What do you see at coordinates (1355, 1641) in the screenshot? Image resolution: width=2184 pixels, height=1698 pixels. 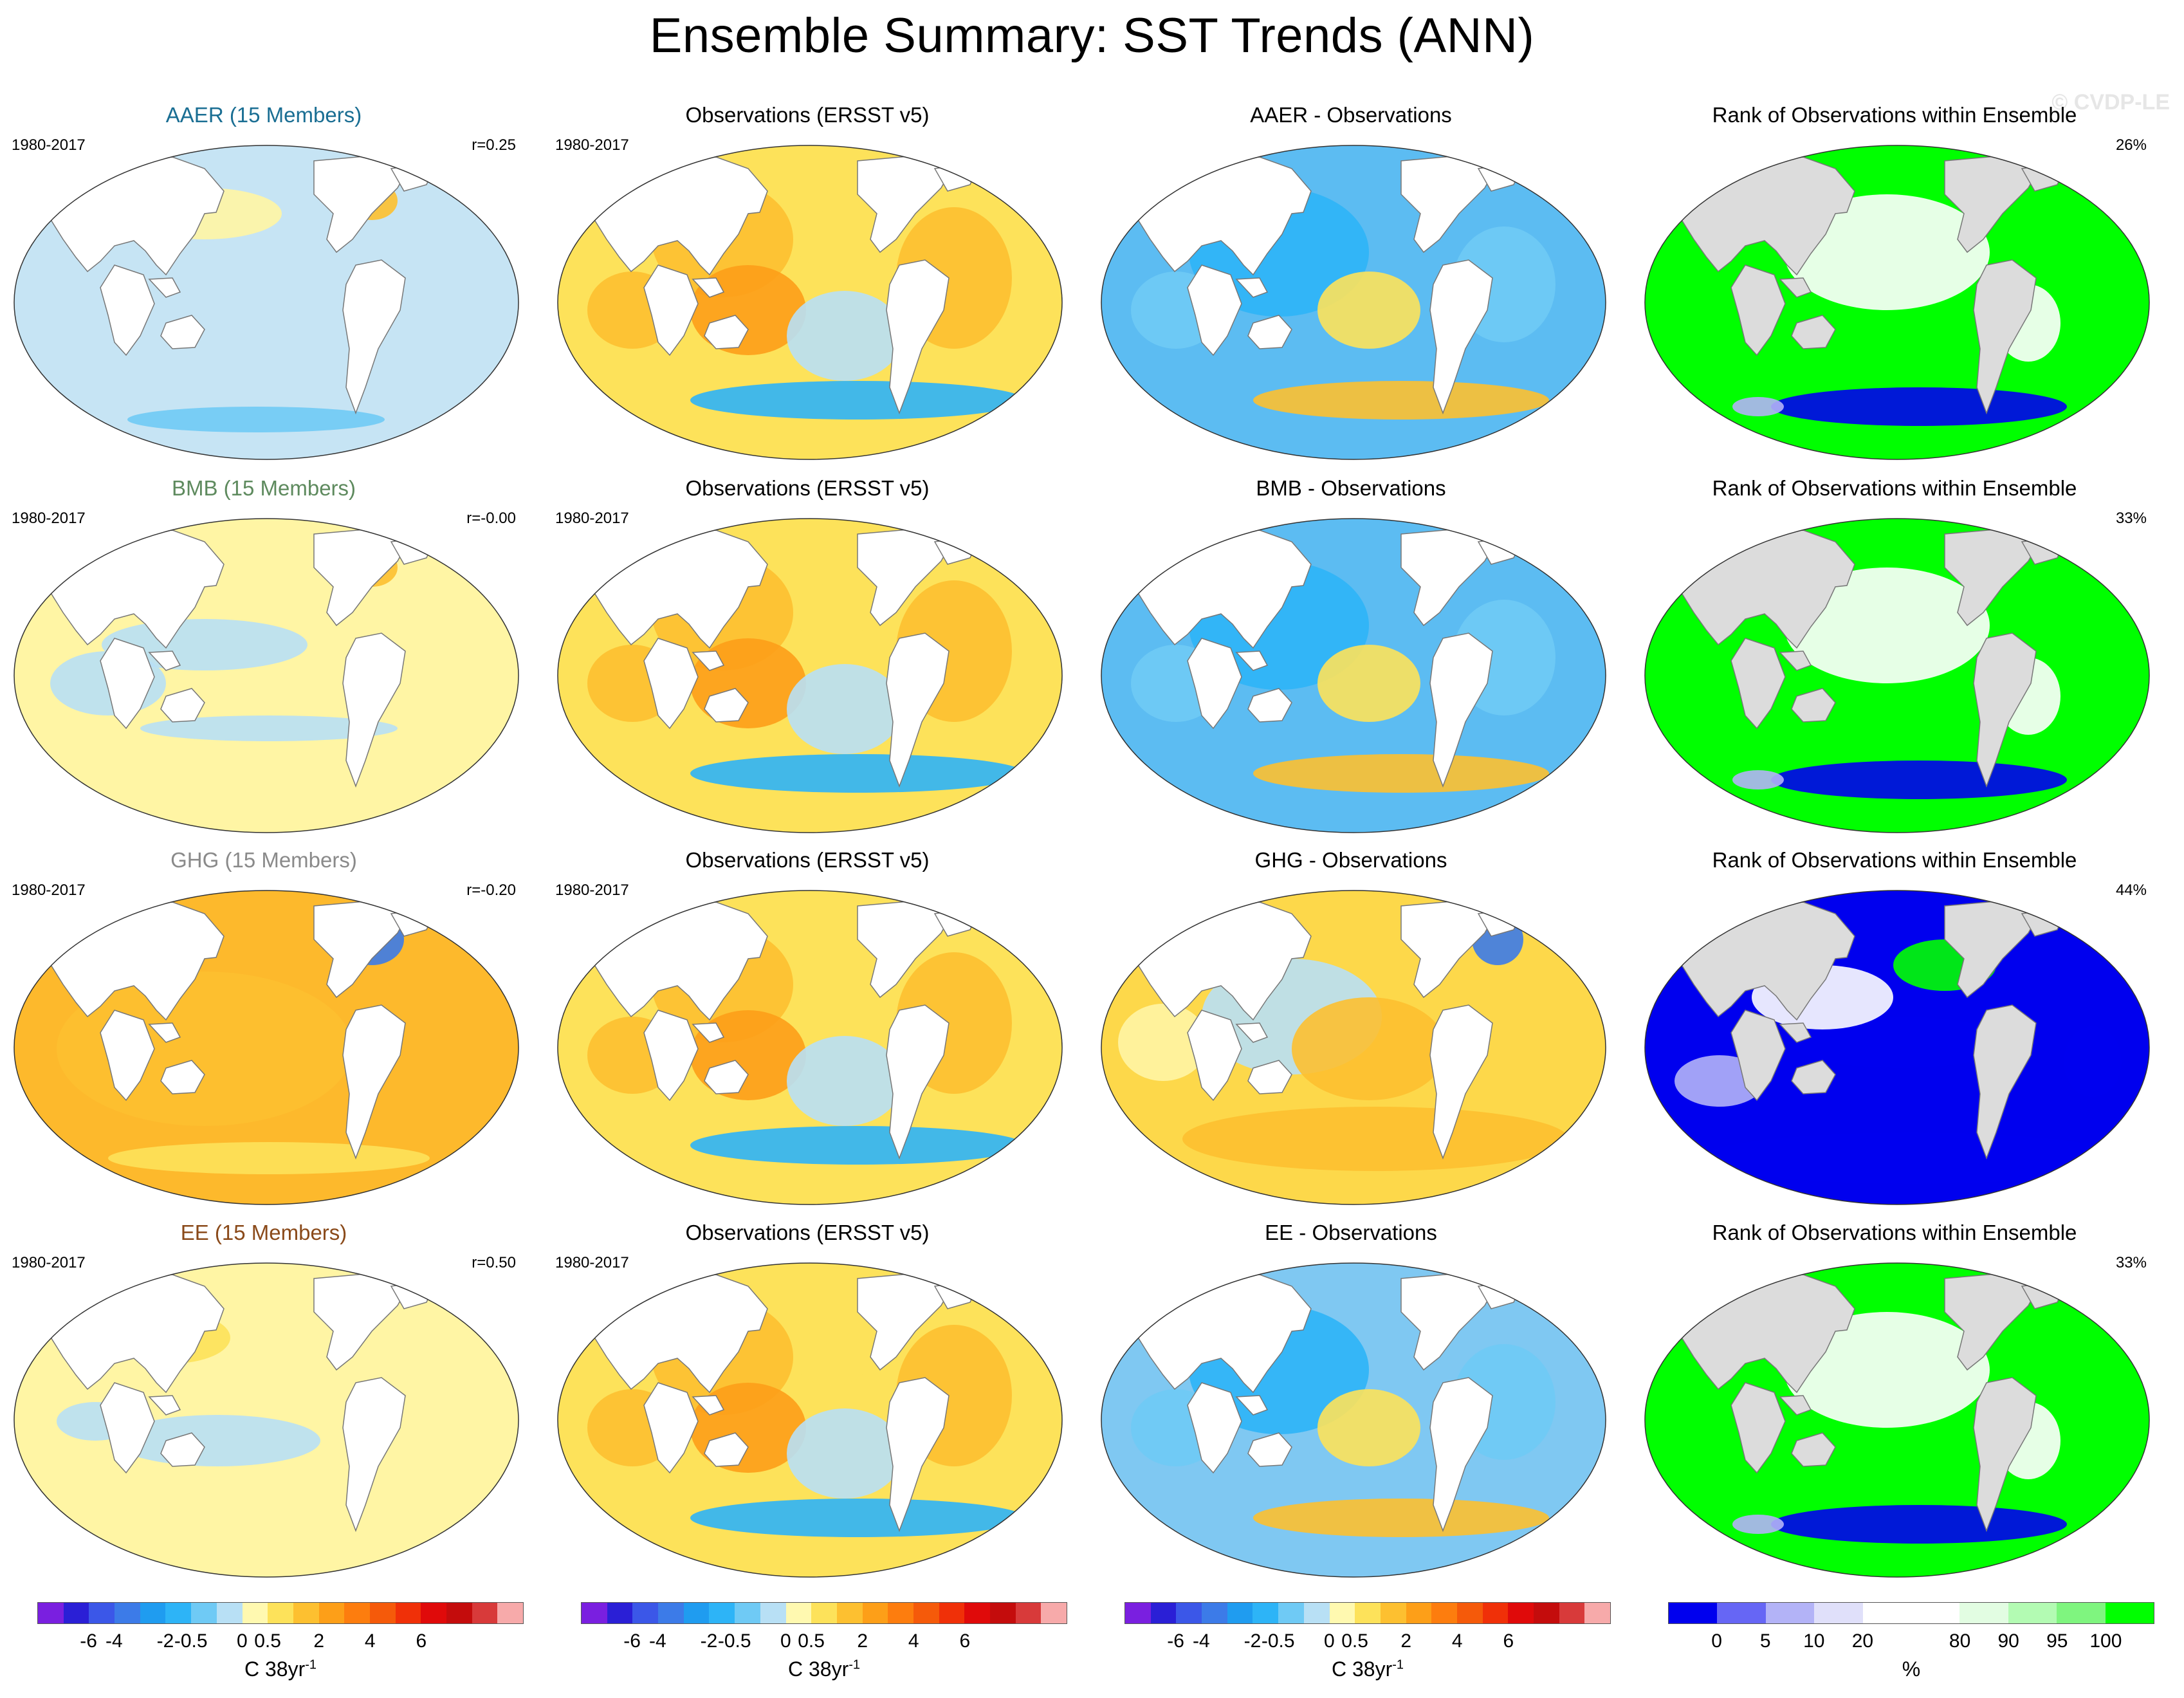 I see `colorbar-tick-label: 0.5` at bounding box center [1355, 1641].